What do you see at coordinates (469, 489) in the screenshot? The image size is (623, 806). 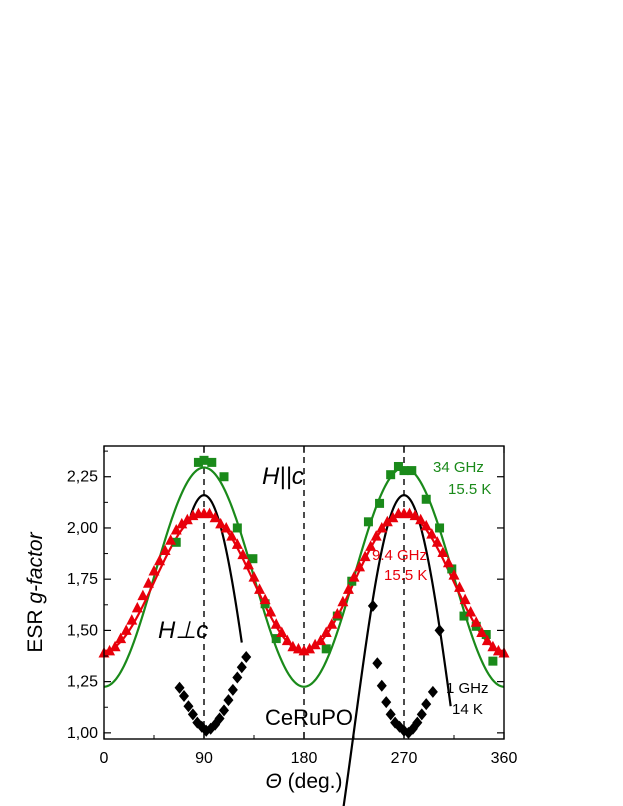 I see `green-temp-label: 15.5 K` at bounding box center [469, 489].